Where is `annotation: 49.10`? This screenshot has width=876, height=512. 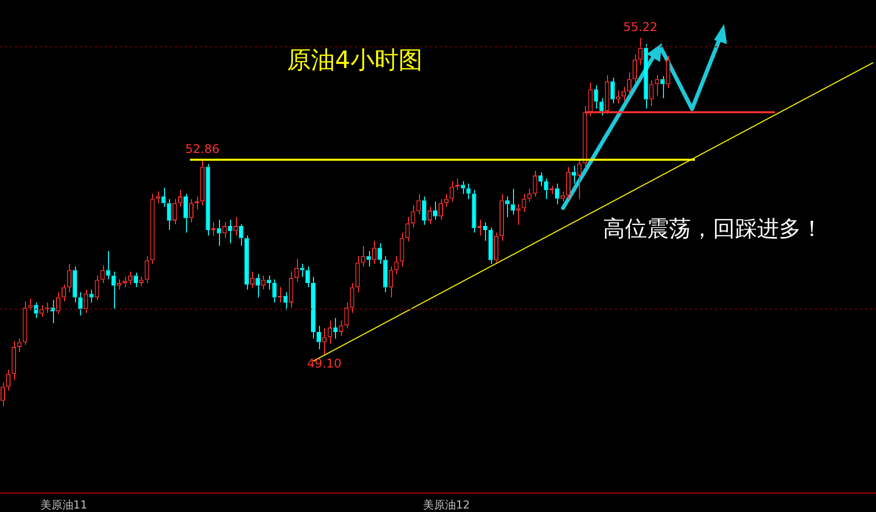 annotation: 49.10 is located at coordinates (324, 363).